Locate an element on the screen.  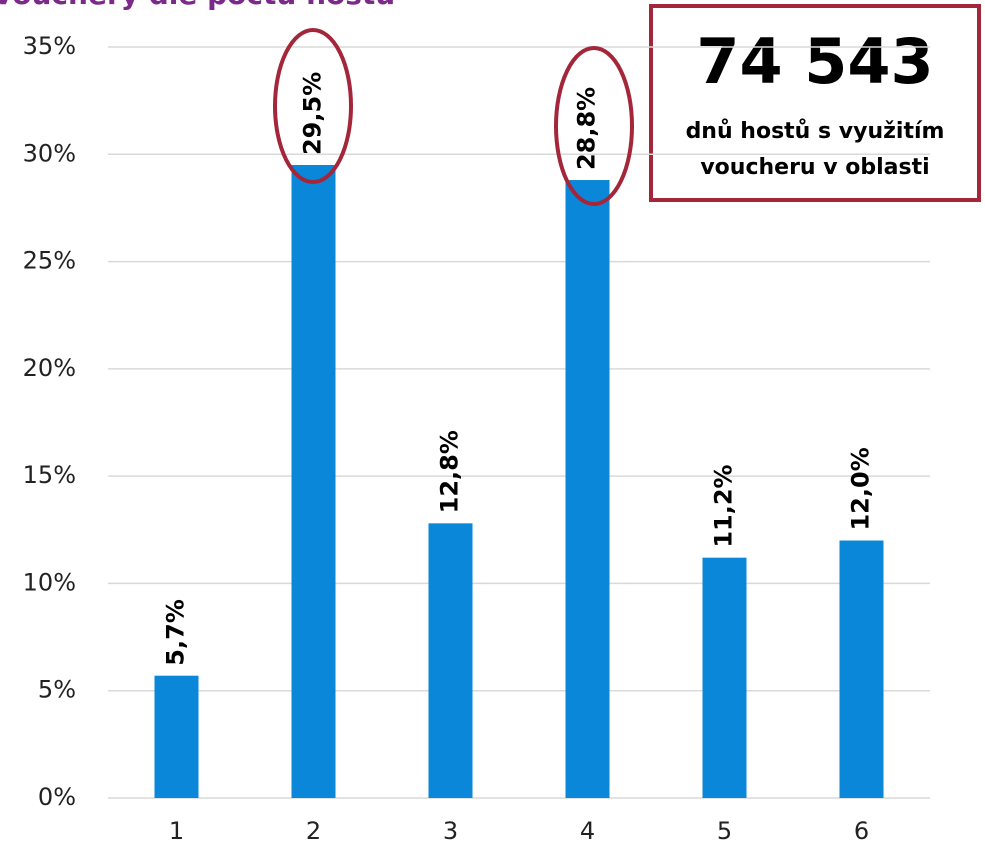
value-label: 12,8% is located at coordinates (450, 471).